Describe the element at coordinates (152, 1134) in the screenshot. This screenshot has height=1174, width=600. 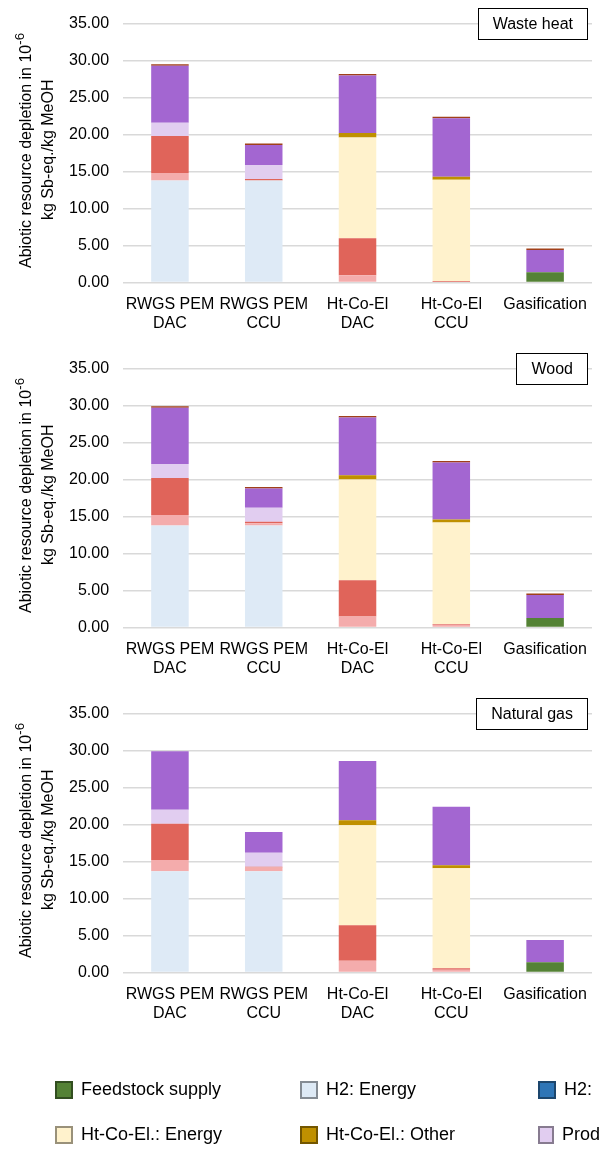
I see `legend-label: Ht-Co-El.: Energy` at that location.